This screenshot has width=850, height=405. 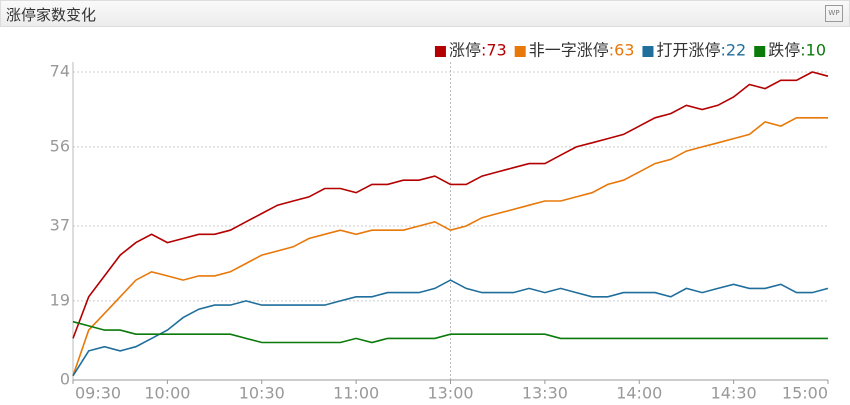 What do you see at coordinates (98, 393) in the screenshot?
I see `x-tick-label: 09:30` at bounding box center [98, 393].